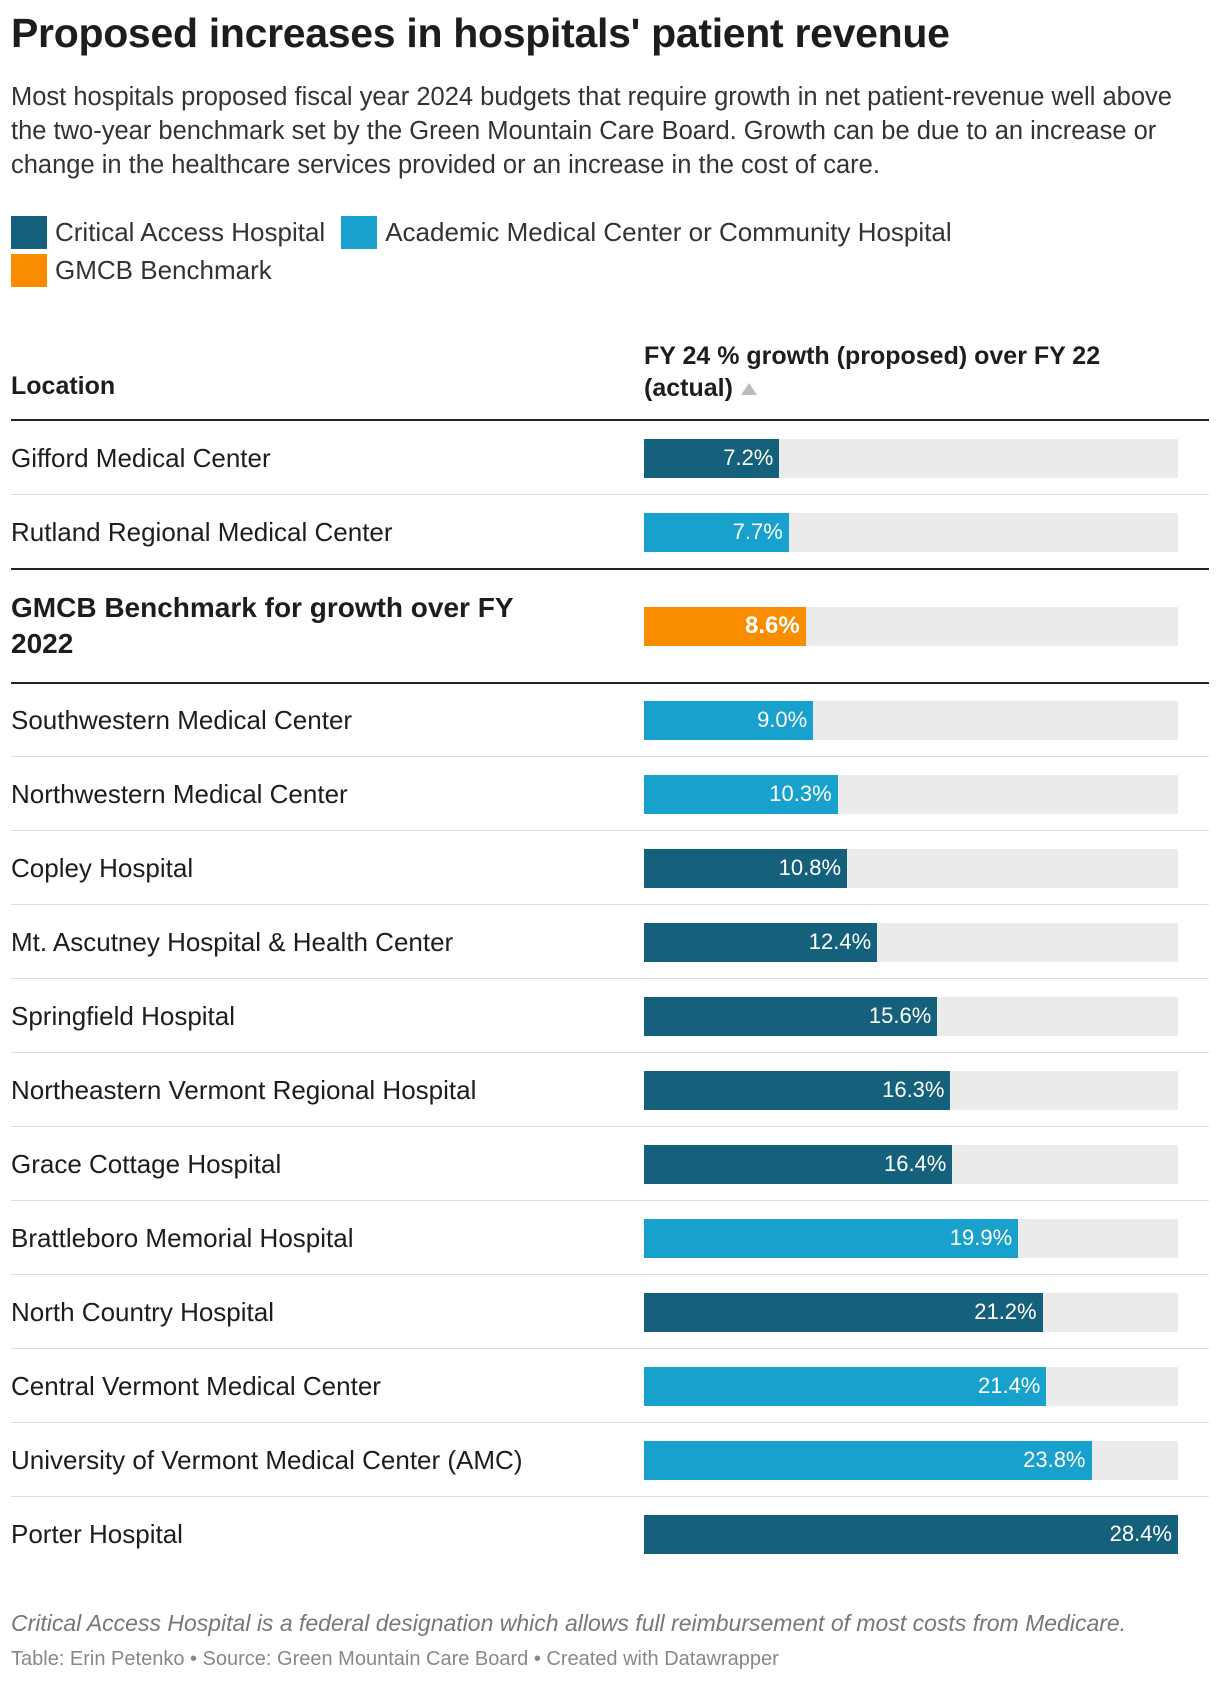 The width and height of the screenshot is (1220, 1686). I want to click on value-label: 9.0%, so click(782, 719).